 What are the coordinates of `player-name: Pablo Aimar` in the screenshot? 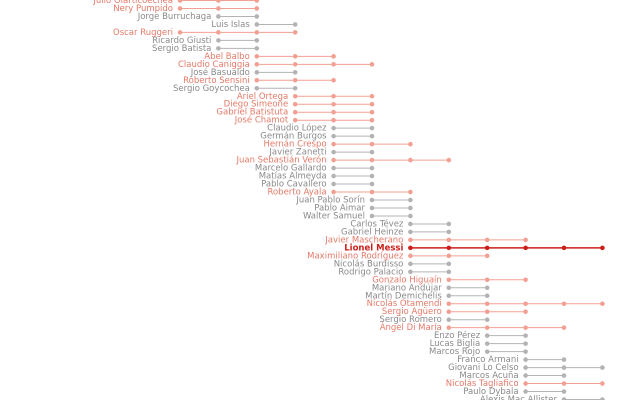 It's located at (339, 208).